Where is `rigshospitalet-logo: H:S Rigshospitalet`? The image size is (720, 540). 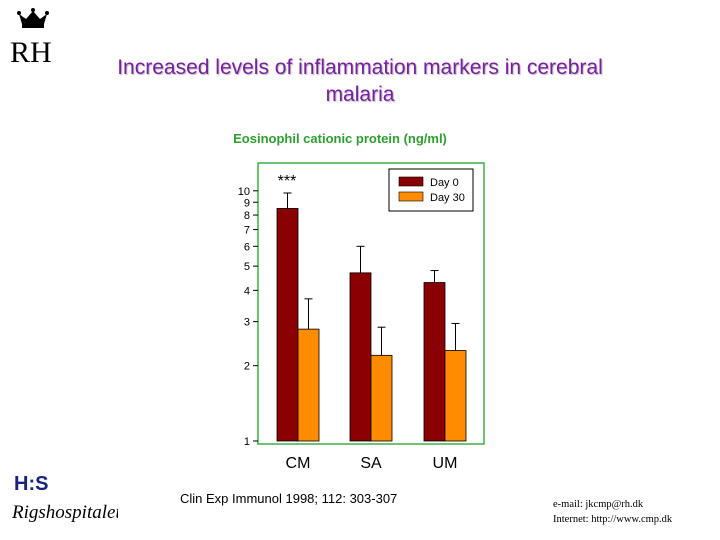
rigshospitalet-logo: H:S Rigshospitalet is located at coordinates (64, 498).